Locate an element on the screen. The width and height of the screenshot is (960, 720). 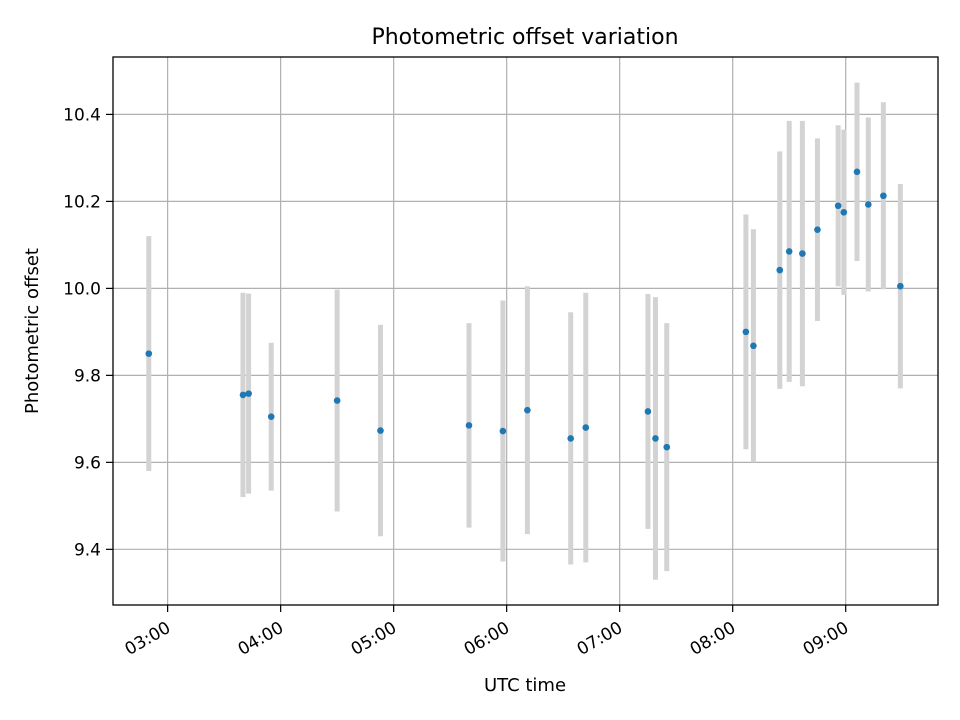
y-tick-label: 10.2 is located at coordinates (82, 202).